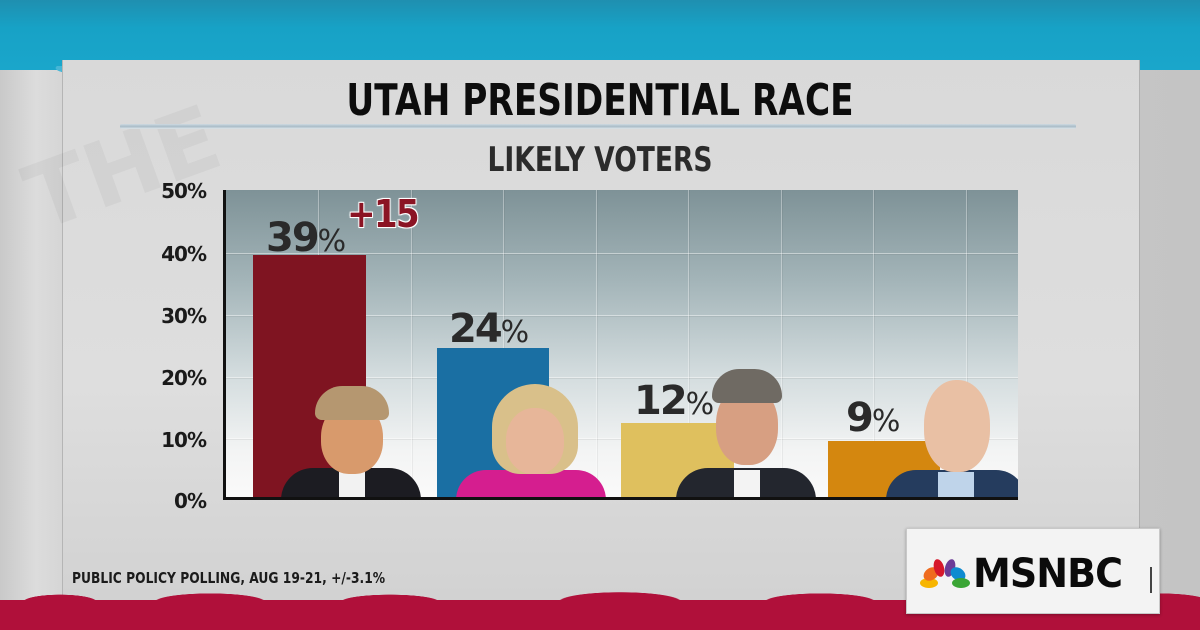 This screenshot has width=1200, height=630. What do you see at coordinates (184, 440) in the screenshot?
I see `y-tick-10: 10%` at bounding box center [184, 440].